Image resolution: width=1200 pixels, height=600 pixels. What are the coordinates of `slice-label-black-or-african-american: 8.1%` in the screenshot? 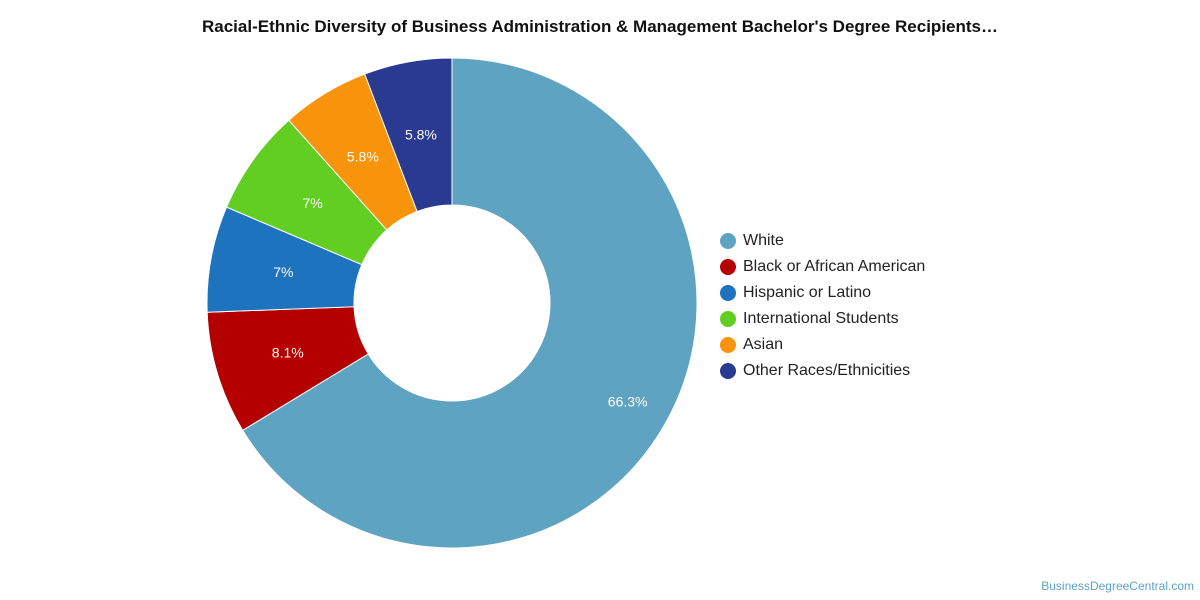 It's located at (288, 352).